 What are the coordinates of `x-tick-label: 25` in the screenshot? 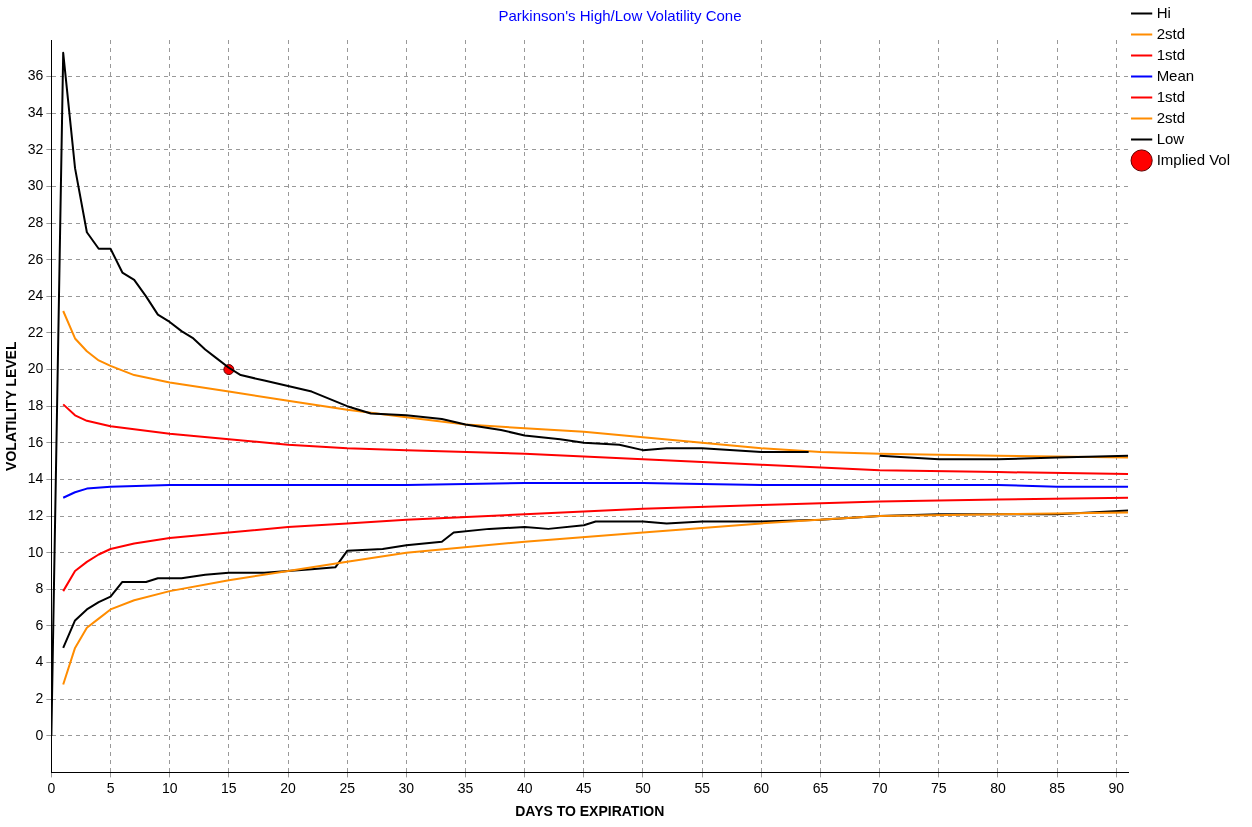 It's located at (347, 787).